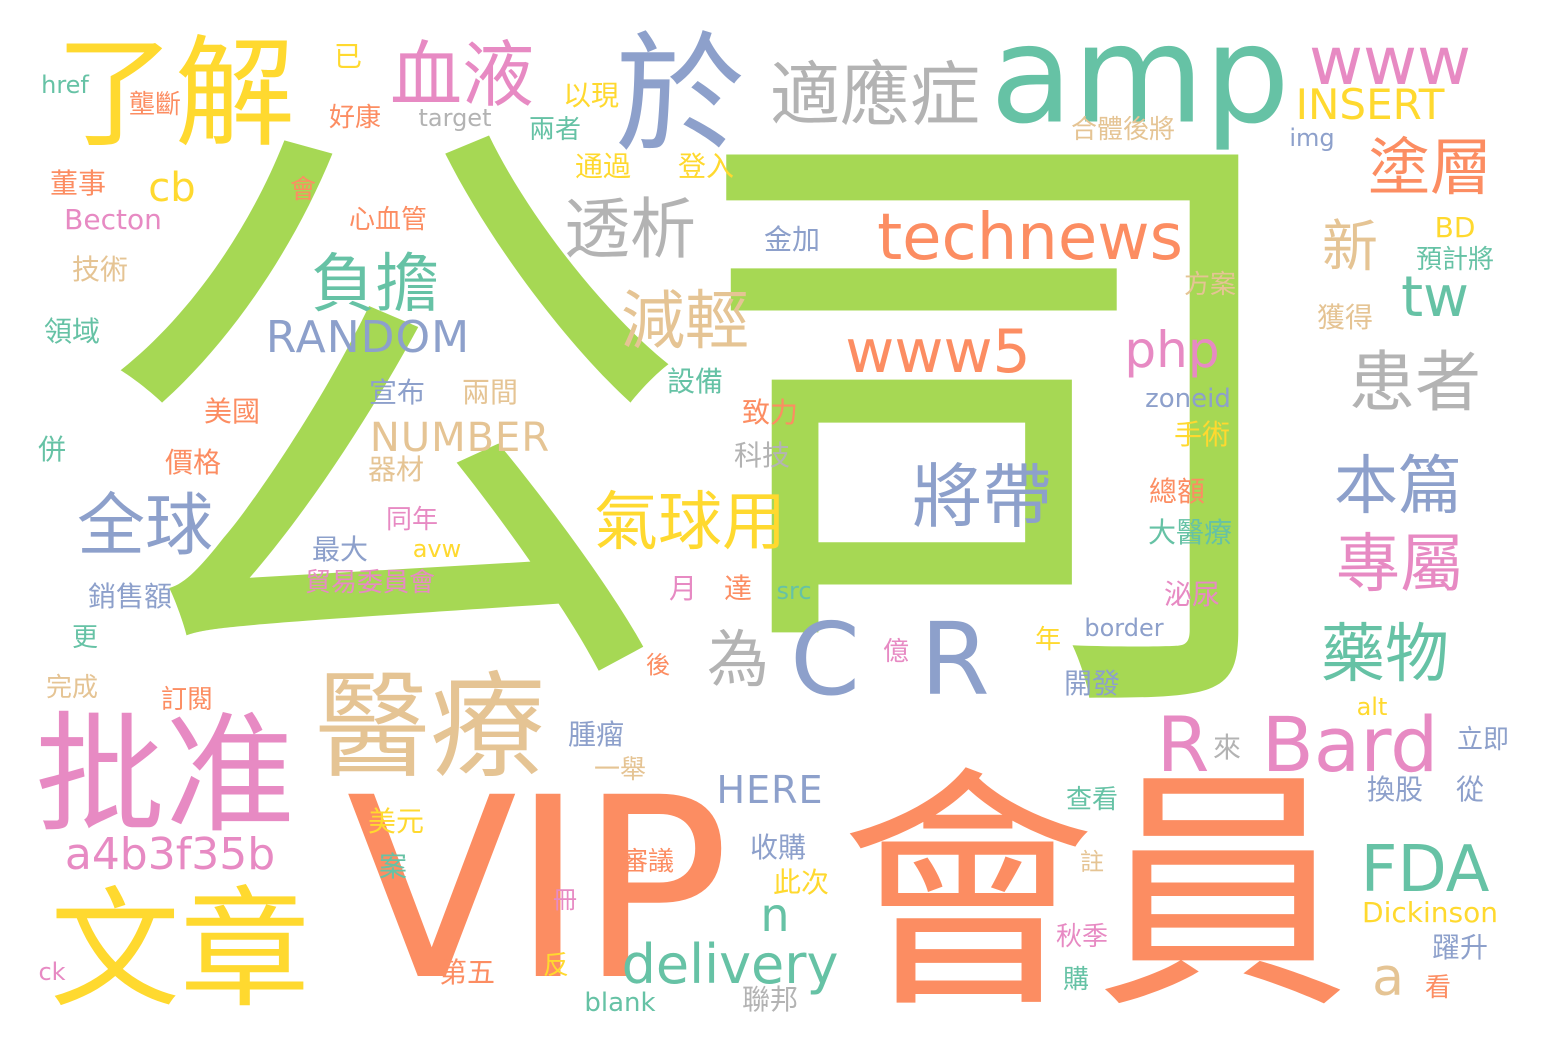 This screenshot has height=1052, width=1548. I want to click on word: 第五, so click(467, 972).